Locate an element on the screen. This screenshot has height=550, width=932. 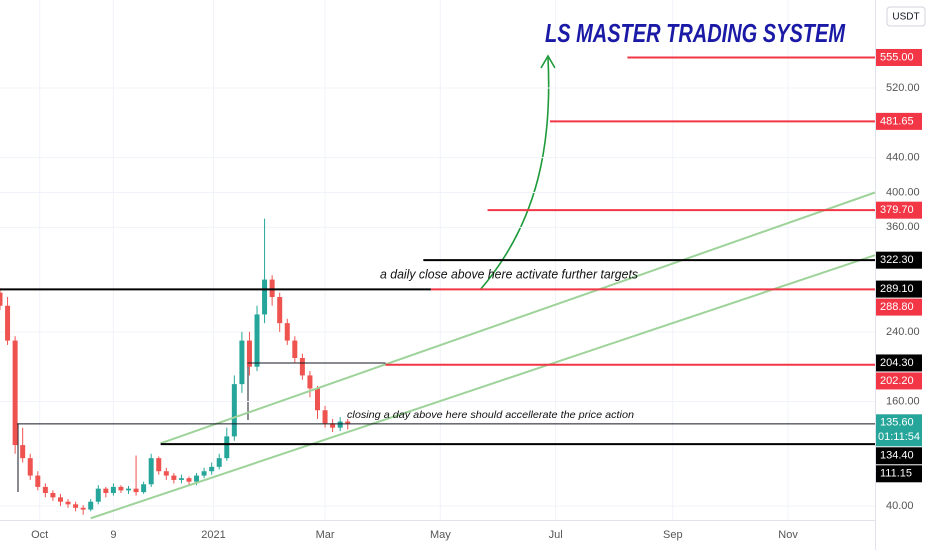
y-tick-label: 400.00 is located at coordinates (903, 192).